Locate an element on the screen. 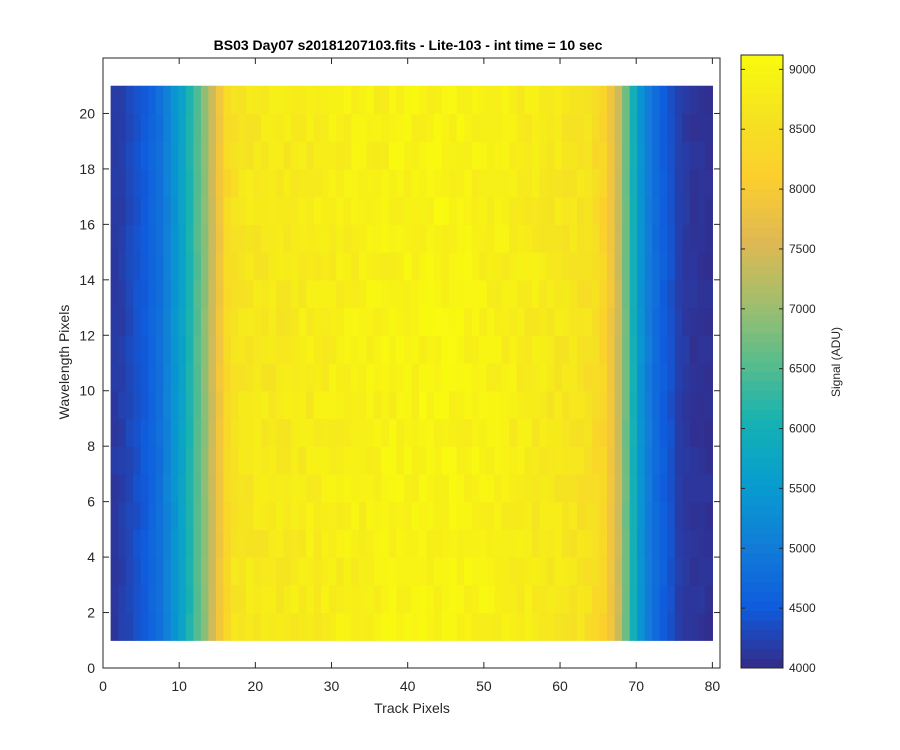  x-tick-label: 50 is located at coordinates (484, 686).